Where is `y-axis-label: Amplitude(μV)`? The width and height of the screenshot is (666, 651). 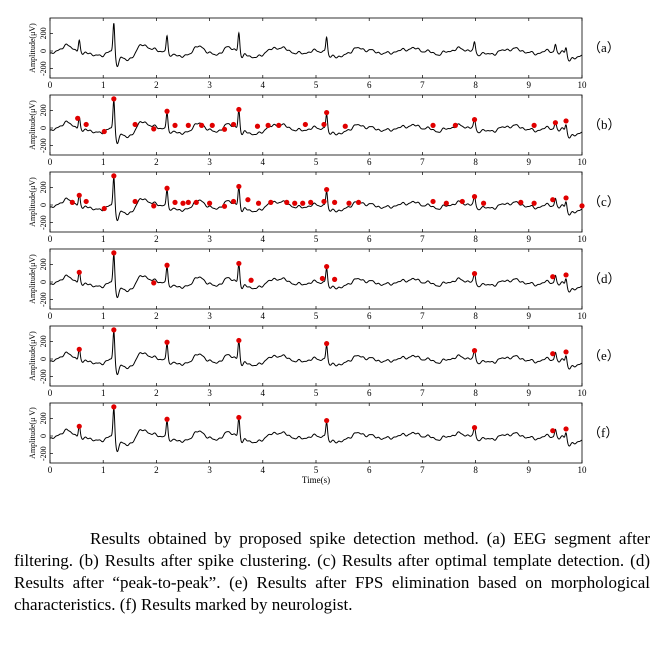 y-axis-label: Amplitude(μV) is located at coordinates (32, 48).